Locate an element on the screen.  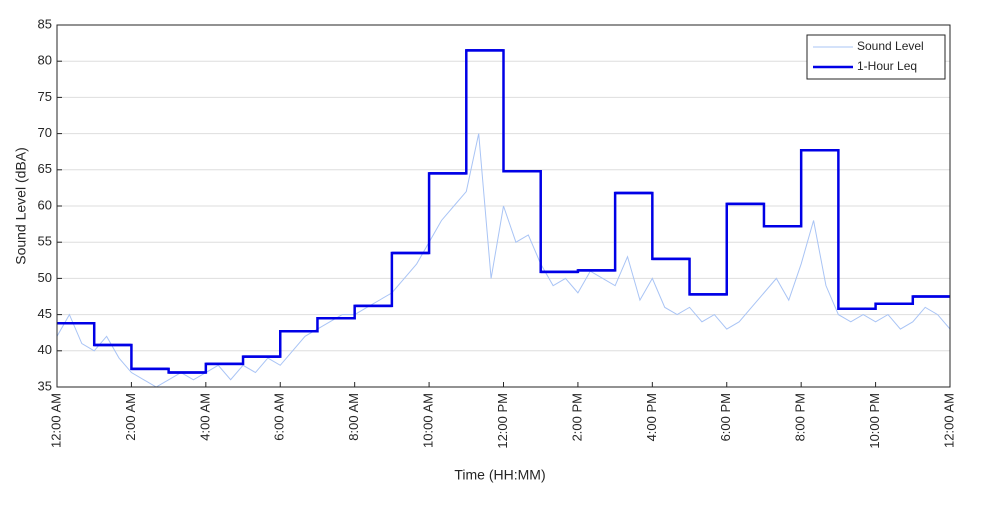
y-tick-label: 45 is located at coordinates (45, 313).